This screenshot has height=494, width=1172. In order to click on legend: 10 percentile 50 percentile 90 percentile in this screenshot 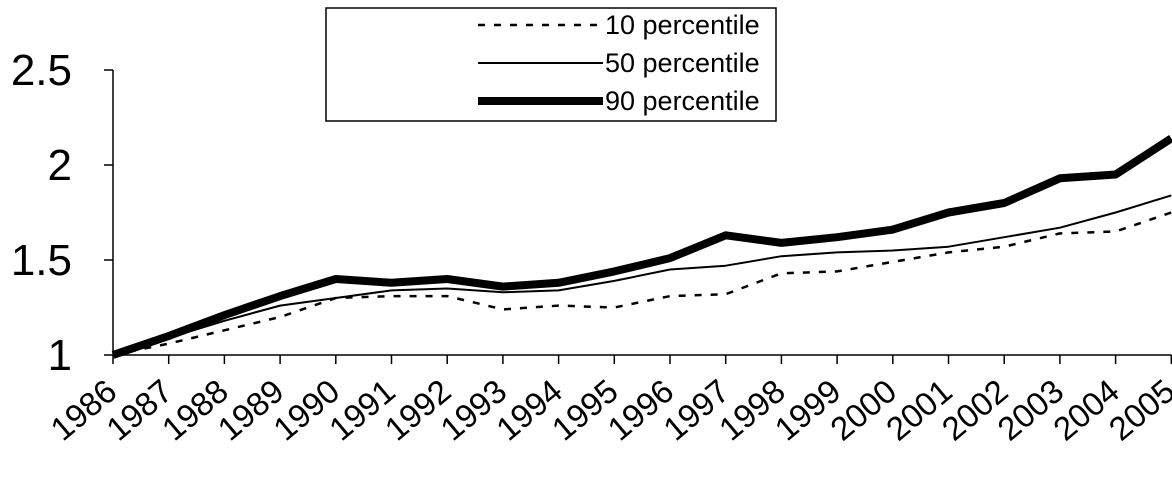, I will do `click(551, 64)`.